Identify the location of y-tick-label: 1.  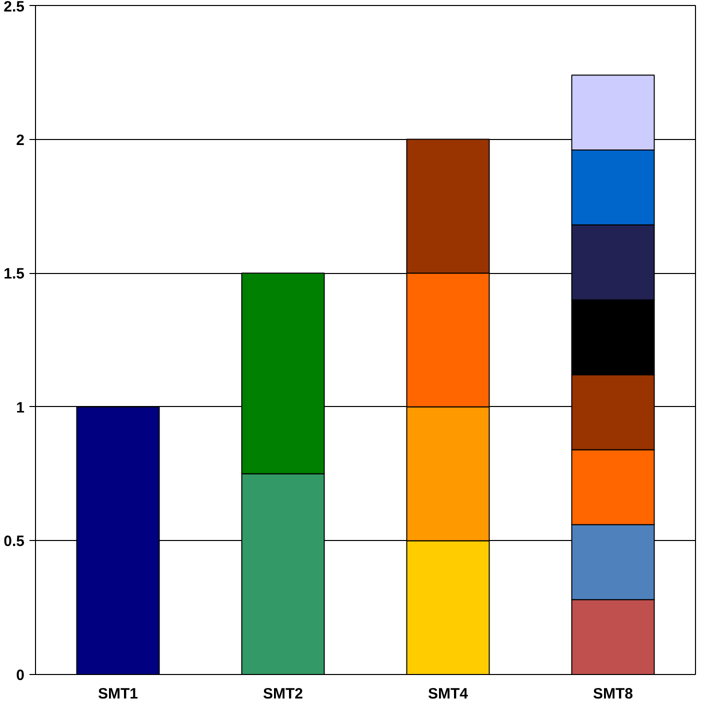
(20, 407).